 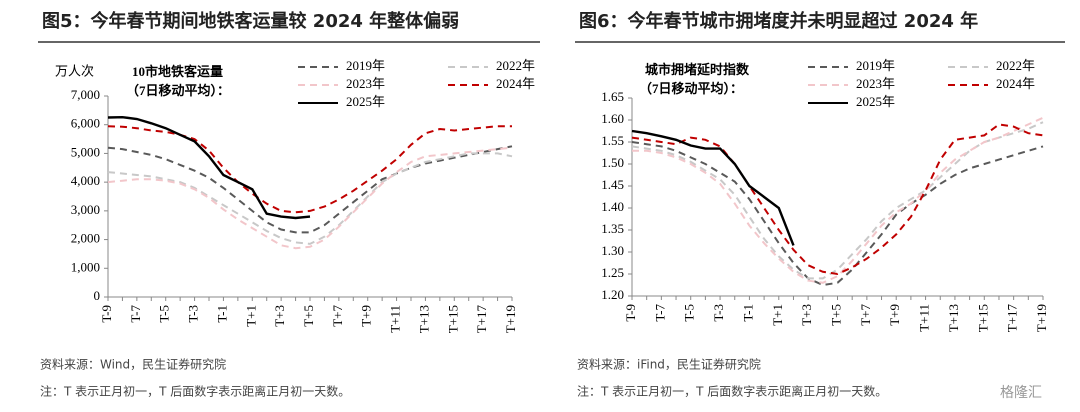 I want to click on y-tick-label: 2,000, so click(x=85, y=238).